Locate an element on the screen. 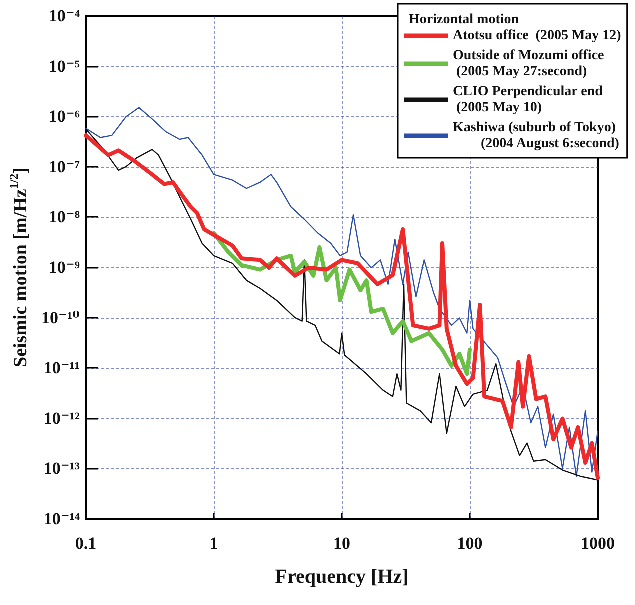 The width and height of the screenshot is (635, 605). x-tick-label: 0.1 is located at coordinates (86, 543).